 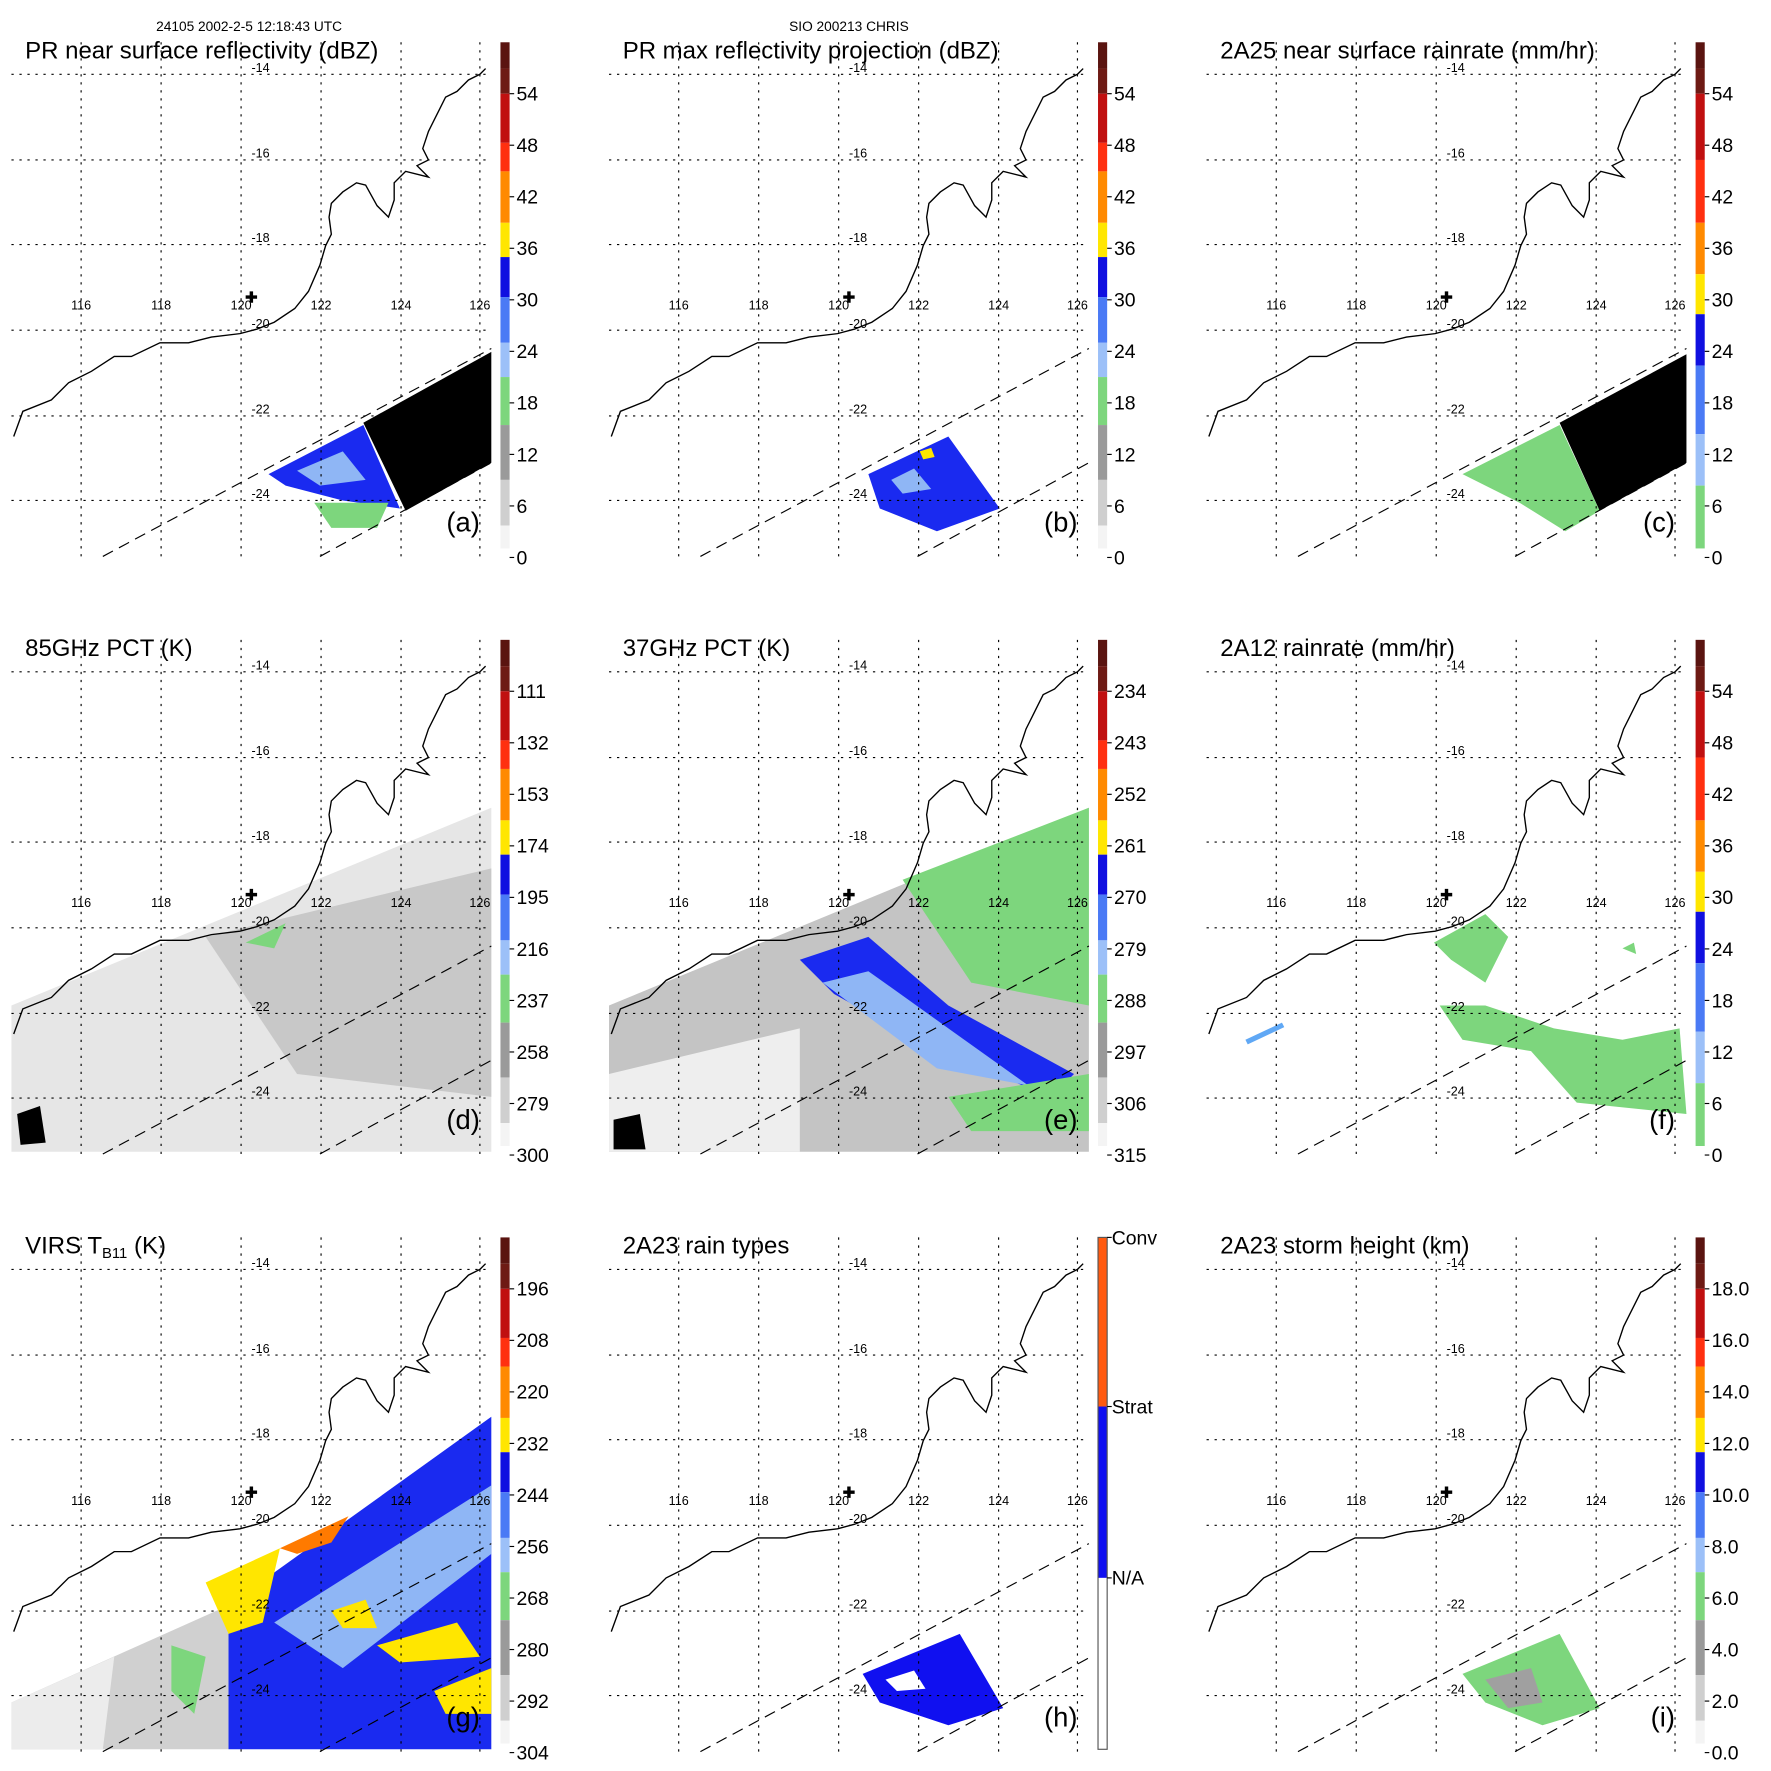 I want to click on panel-letter: (f), so click(x=1662, y=1119).